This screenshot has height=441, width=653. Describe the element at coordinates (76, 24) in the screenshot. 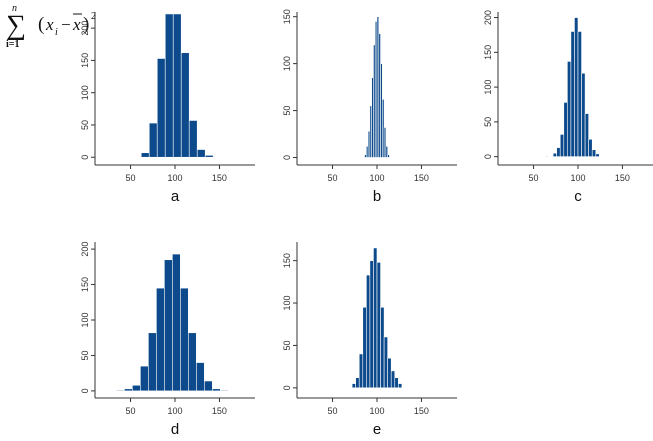

I see `formula-xbar: x` at that location.